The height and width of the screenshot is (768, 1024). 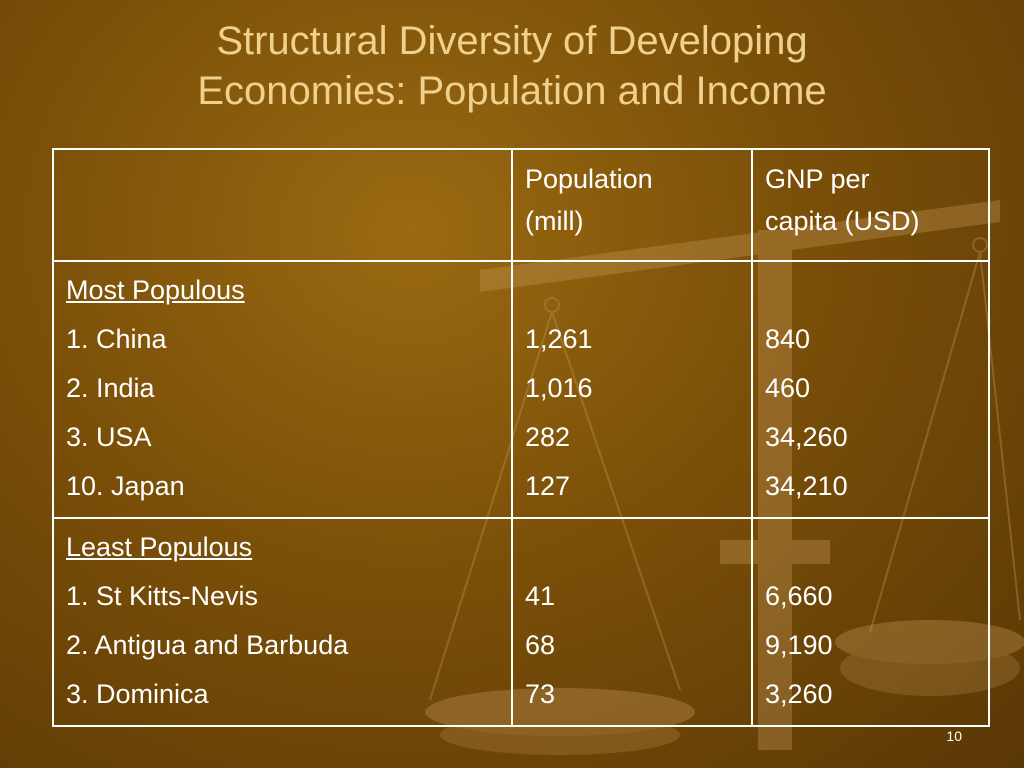 I want to click on population-value: 1,016, so click(x=559, y=388).